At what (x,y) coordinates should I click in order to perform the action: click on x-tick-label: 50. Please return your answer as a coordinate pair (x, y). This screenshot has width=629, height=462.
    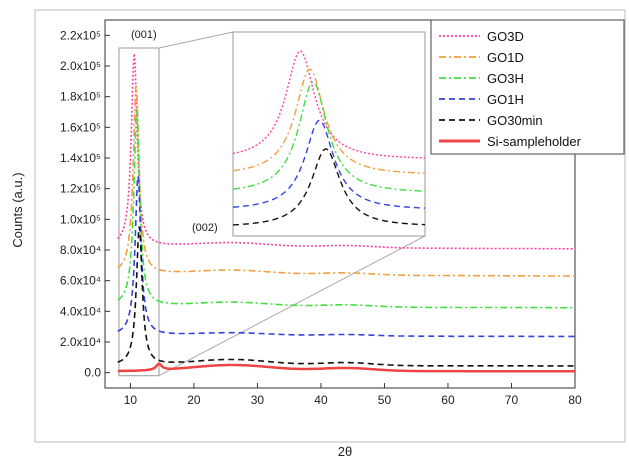
    Looking at the image, I should click on (385, 400).